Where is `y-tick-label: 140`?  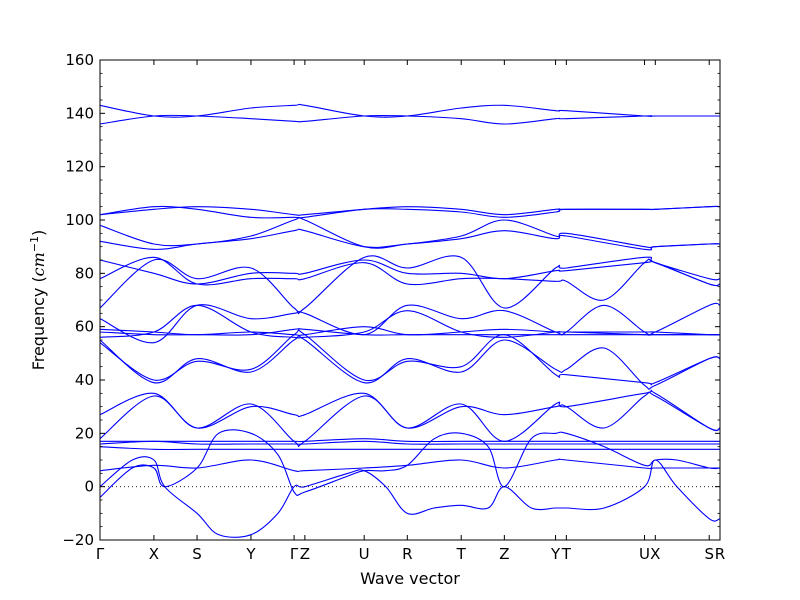 y-tick-label: 140 is located at coordinates (79, 113).